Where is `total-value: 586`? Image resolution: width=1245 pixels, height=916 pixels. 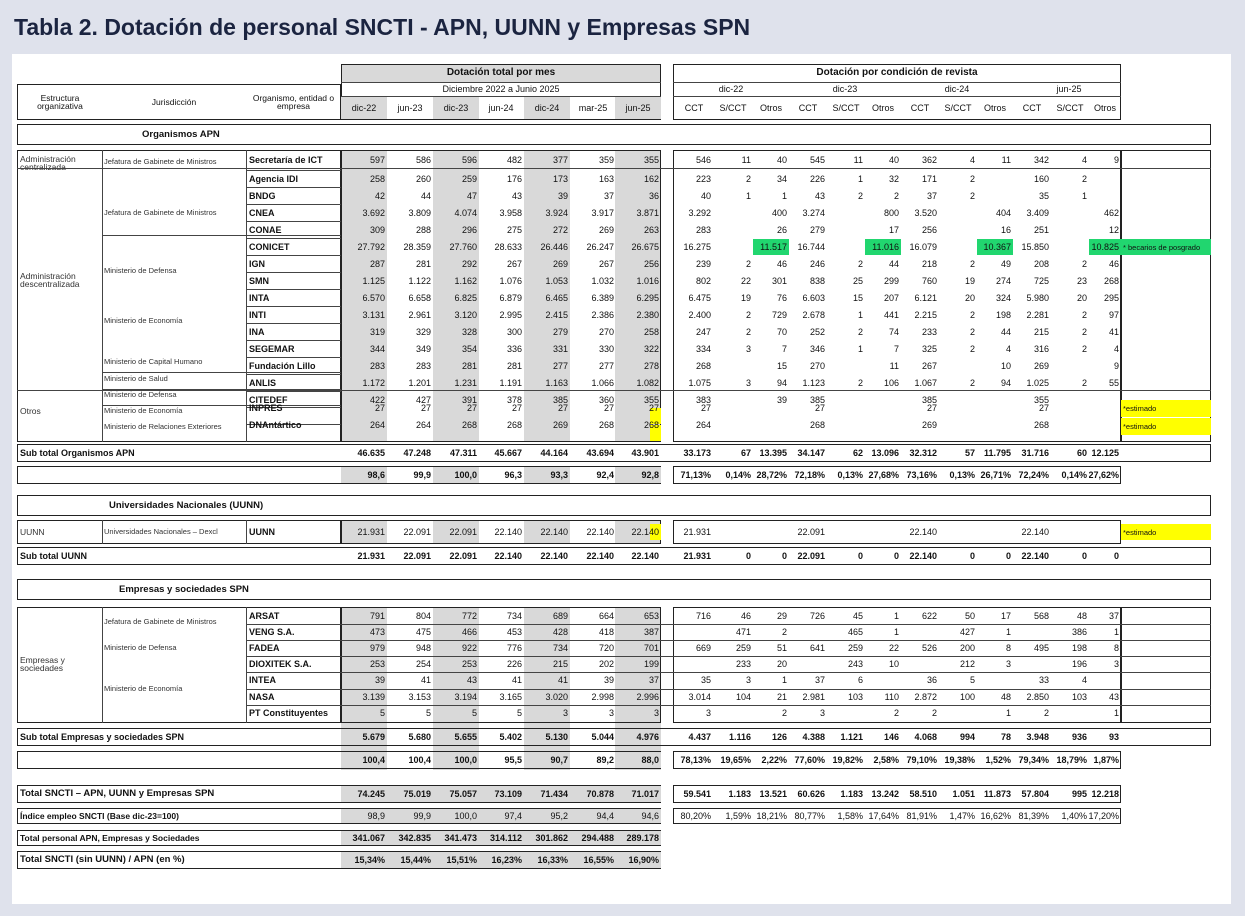 total-value: 586 is located at coordinates (423, 159).